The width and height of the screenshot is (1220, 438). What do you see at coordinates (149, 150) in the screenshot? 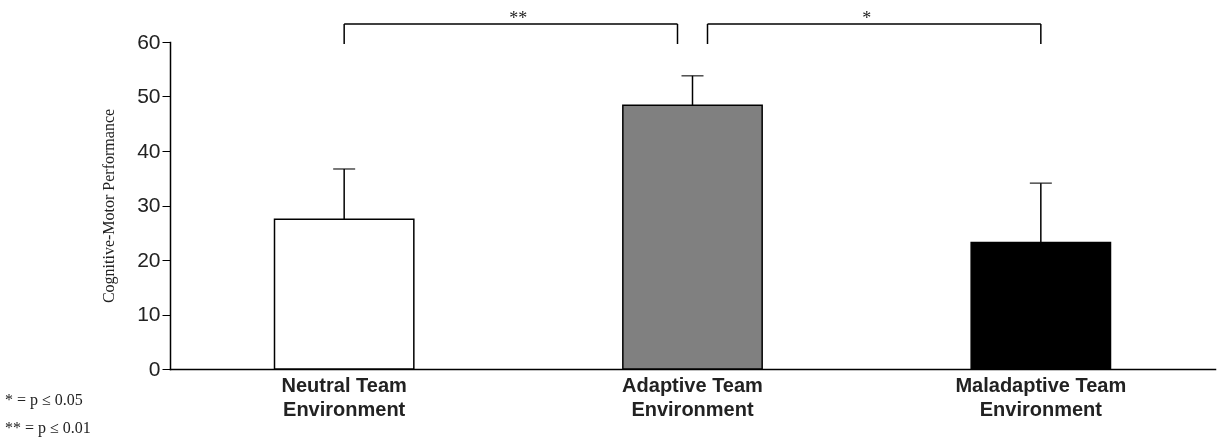
I see `y-tick-label: 40` at bounding box center [149, 150].